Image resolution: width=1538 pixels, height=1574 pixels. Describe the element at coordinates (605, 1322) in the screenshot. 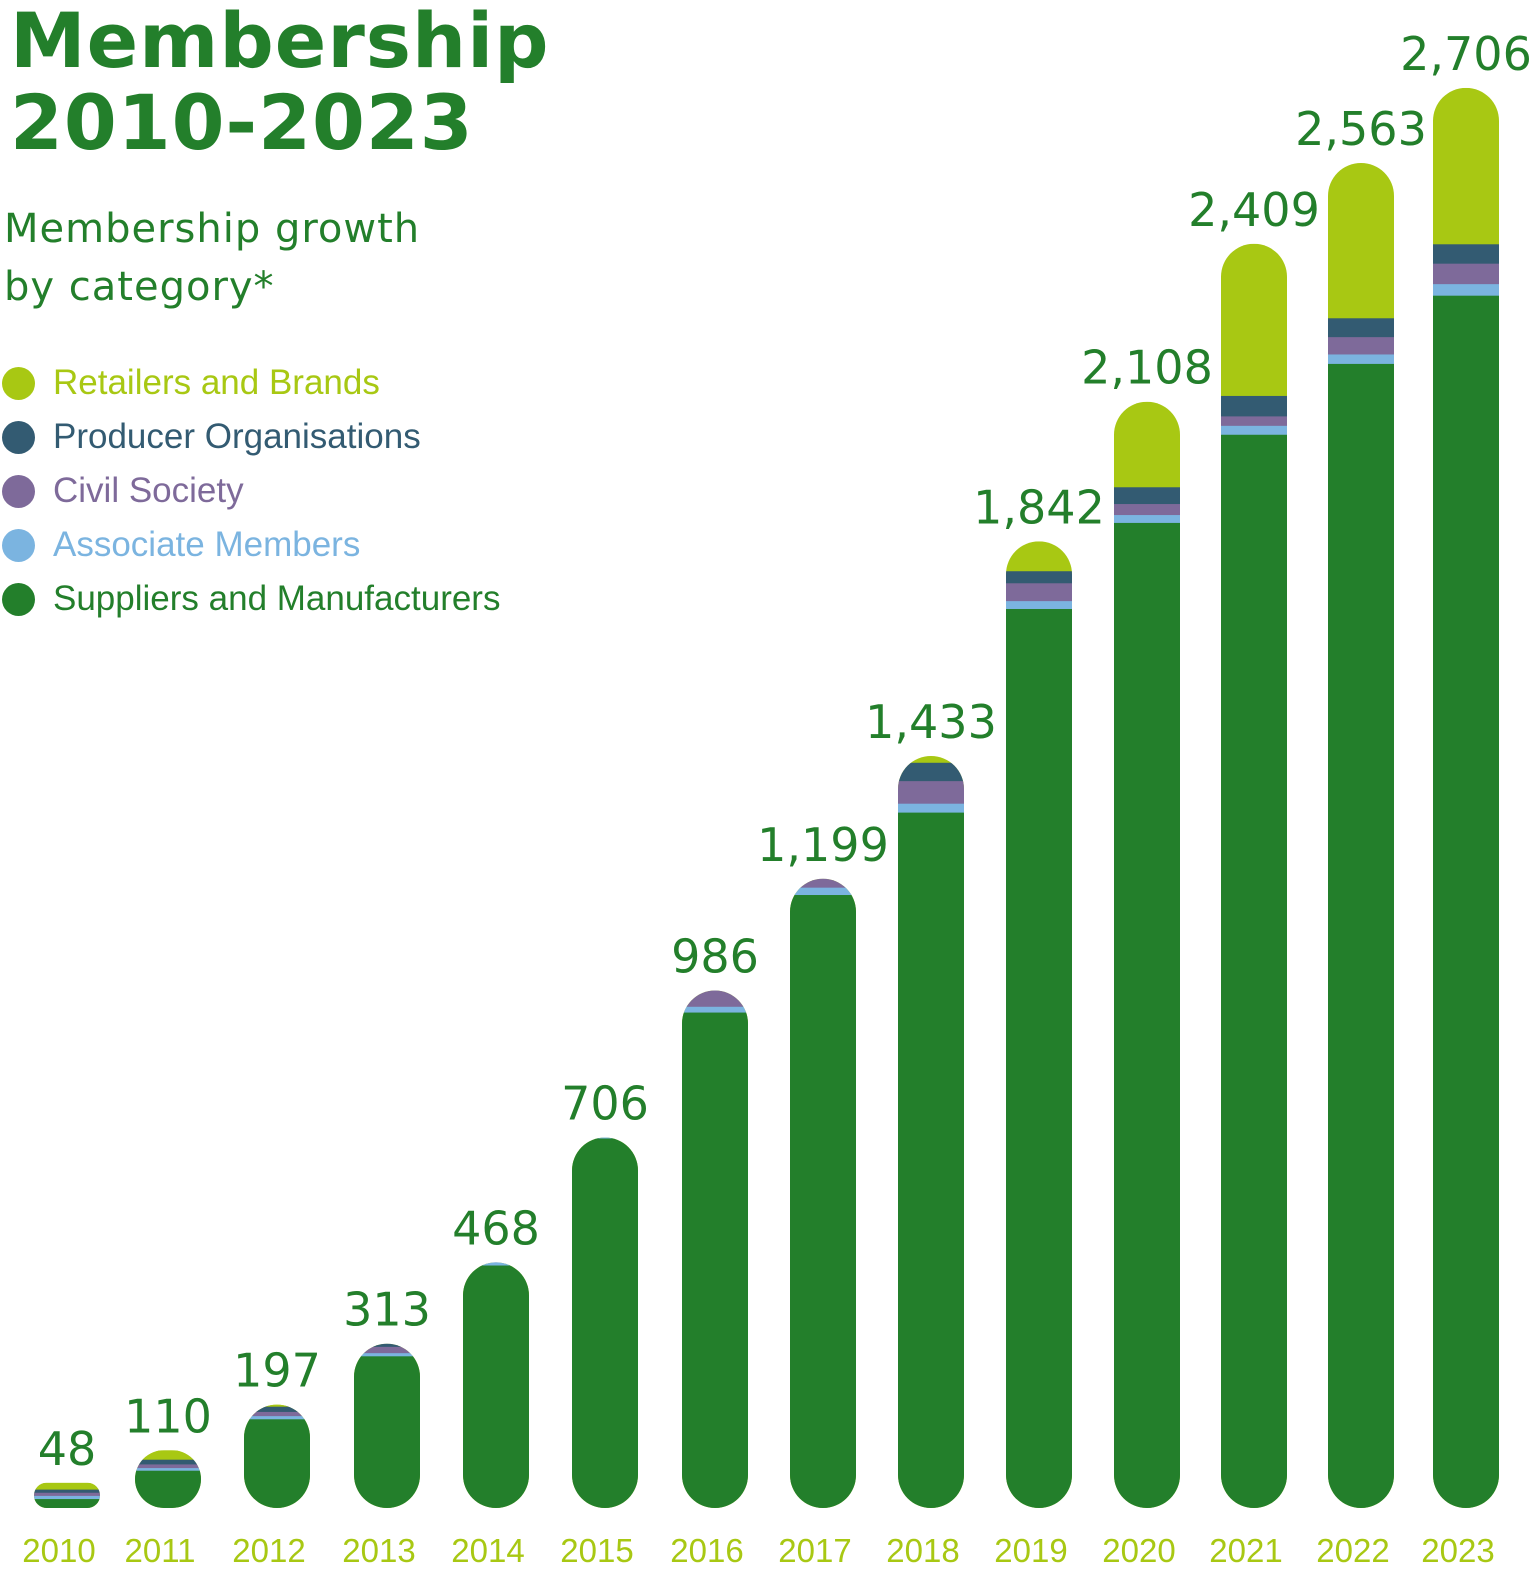

I see `bar-2015` at that location.